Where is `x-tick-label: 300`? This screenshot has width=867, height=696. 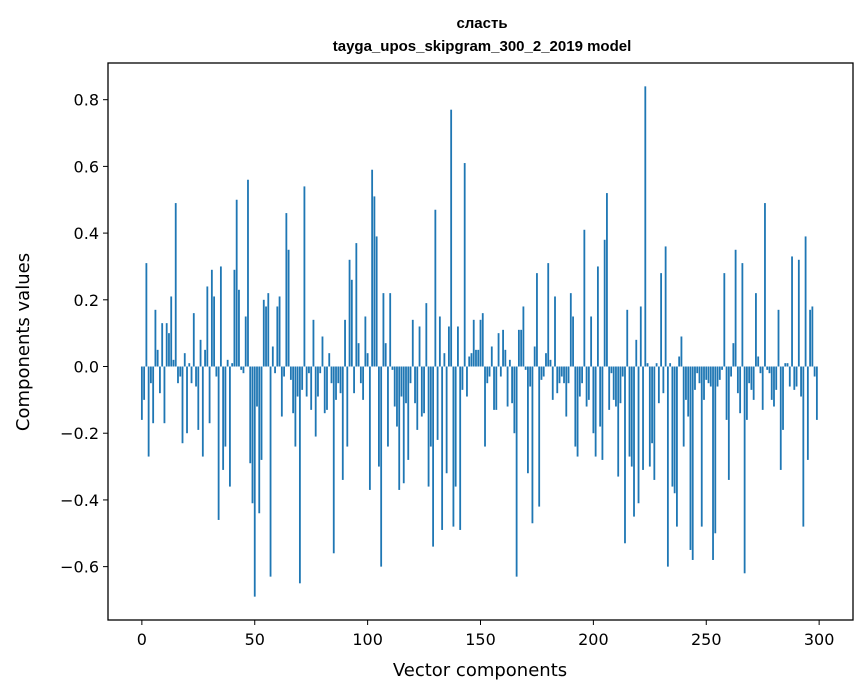 x-tick-label: 300 is located at coordinates (819, 639).